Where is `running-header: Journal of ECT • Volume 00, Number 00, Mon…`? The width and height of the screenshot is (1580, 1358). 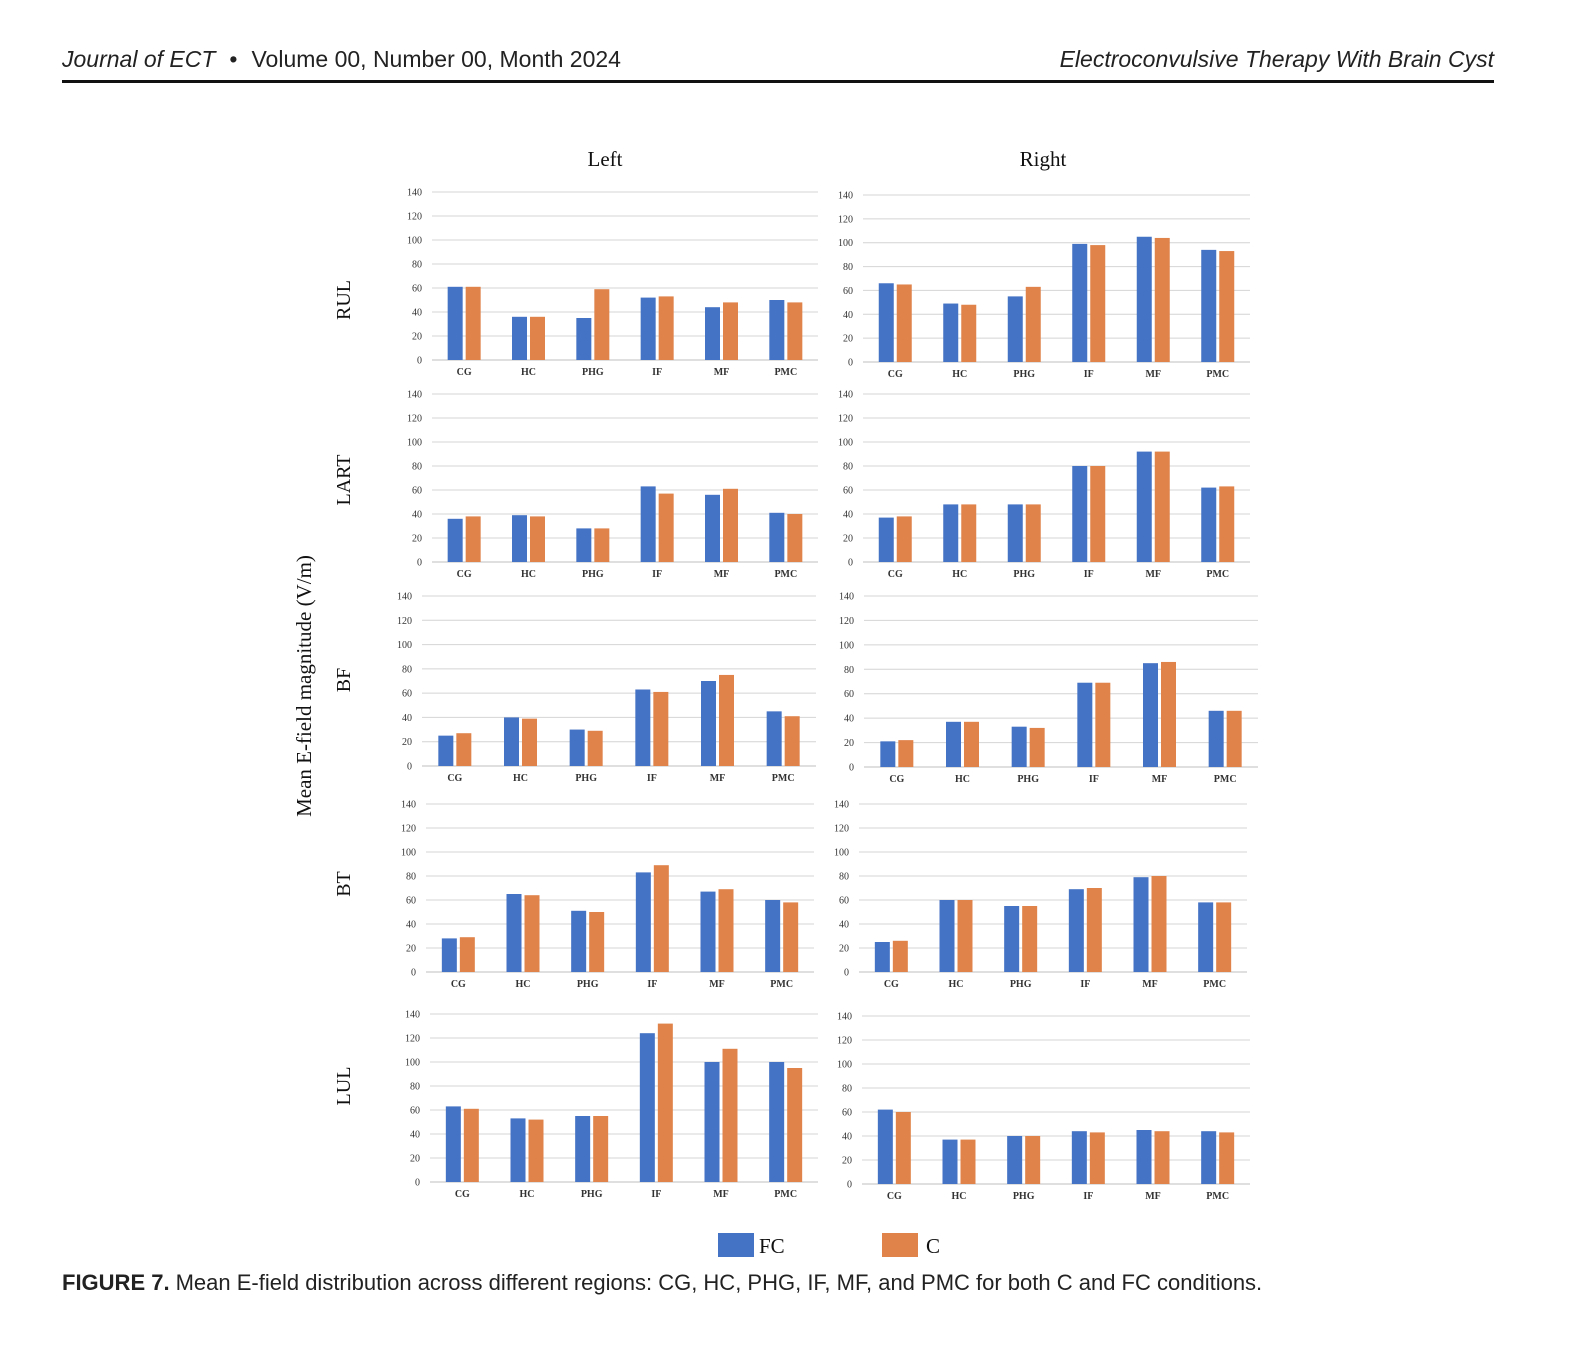
running-header: Journal of ECT • Volume 00, Number 00, Mon… is located at coordinates (778, 65).